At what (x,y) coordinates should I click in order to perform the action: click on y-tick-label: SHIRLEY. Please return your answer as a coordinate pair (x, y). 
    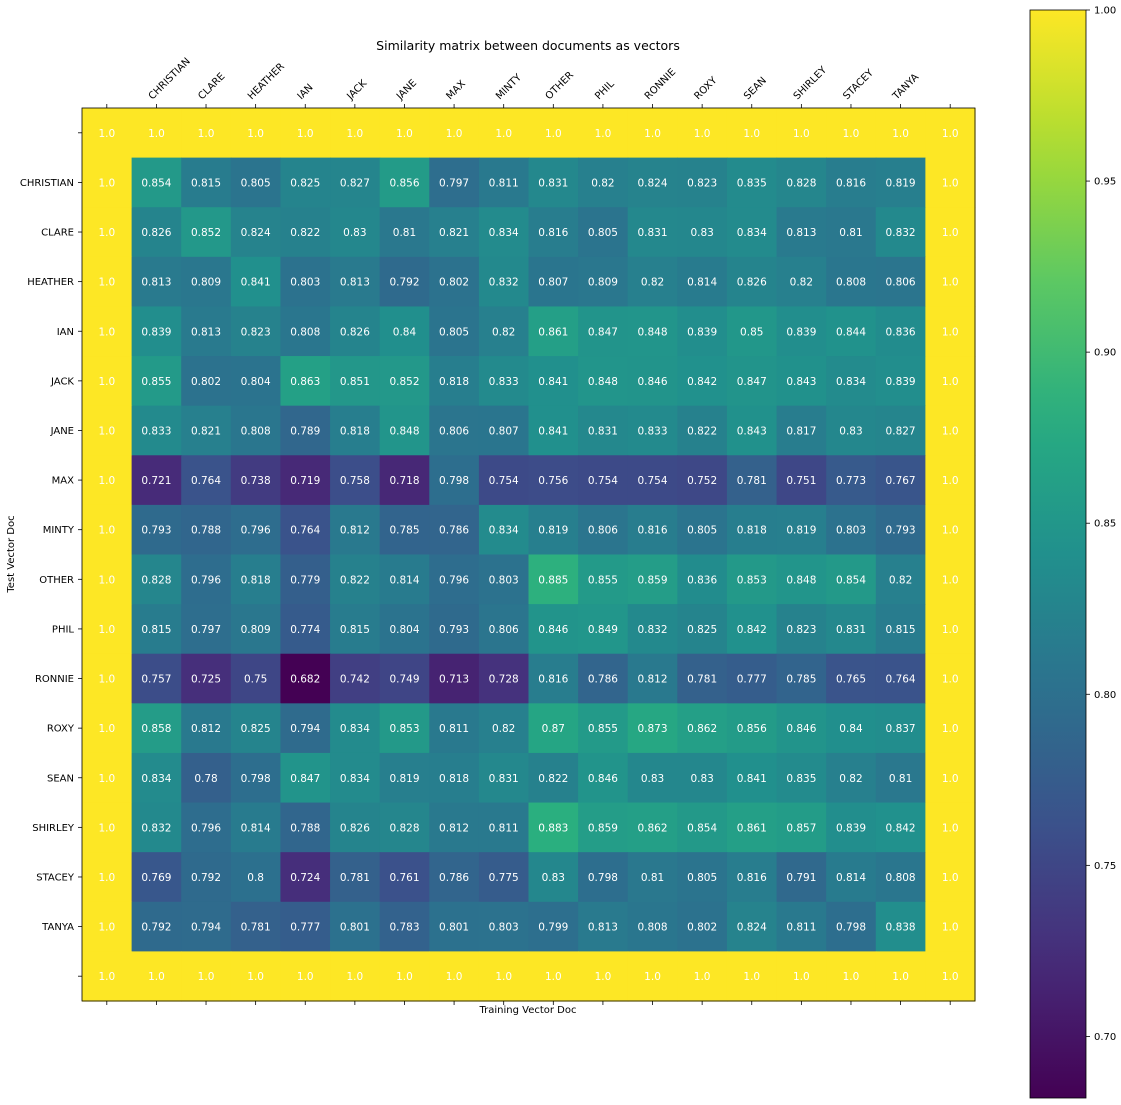
    Looking at the image, I should click on (53, 828).